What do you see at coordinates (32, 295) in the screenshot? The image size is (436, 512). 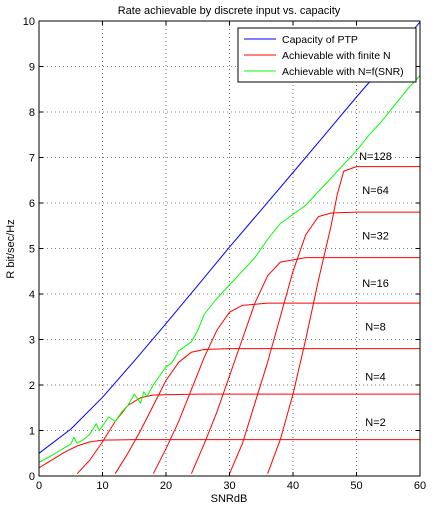 I see `y-tick-label: 4` at bounding box center [32, 295].